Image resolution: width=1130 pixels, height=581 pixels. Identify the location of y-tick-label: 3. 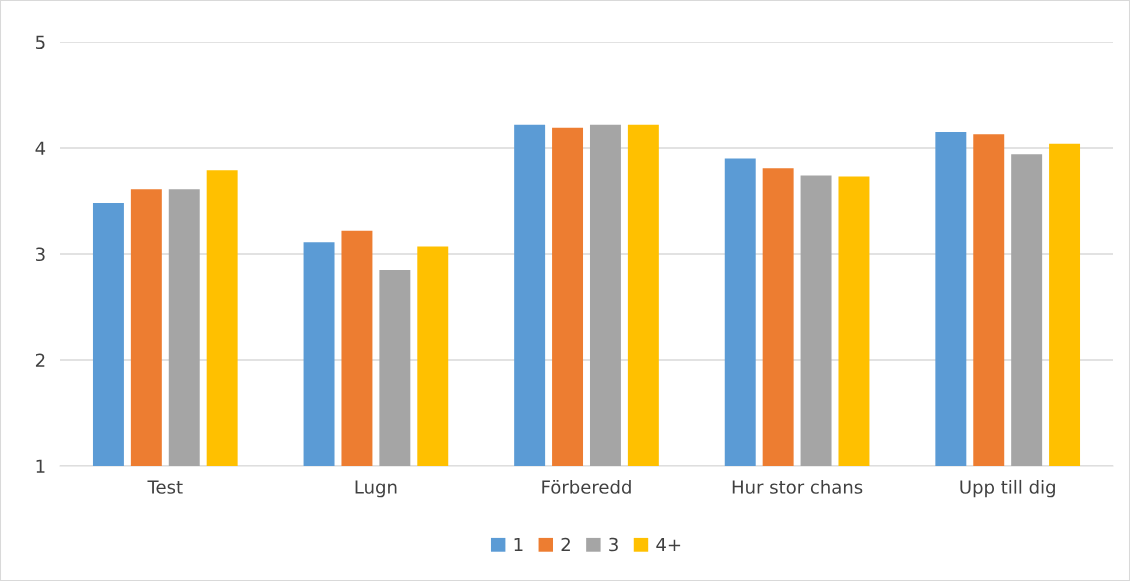
(40, 254).